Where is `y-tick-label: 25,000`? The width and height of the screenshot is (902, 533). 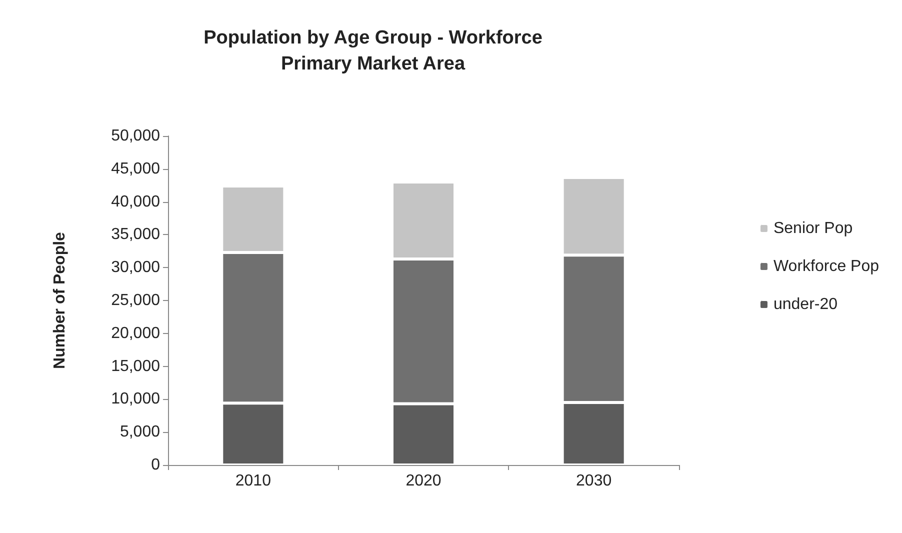 y-tick-label: 25,000 is located at coordinates (135, 300).